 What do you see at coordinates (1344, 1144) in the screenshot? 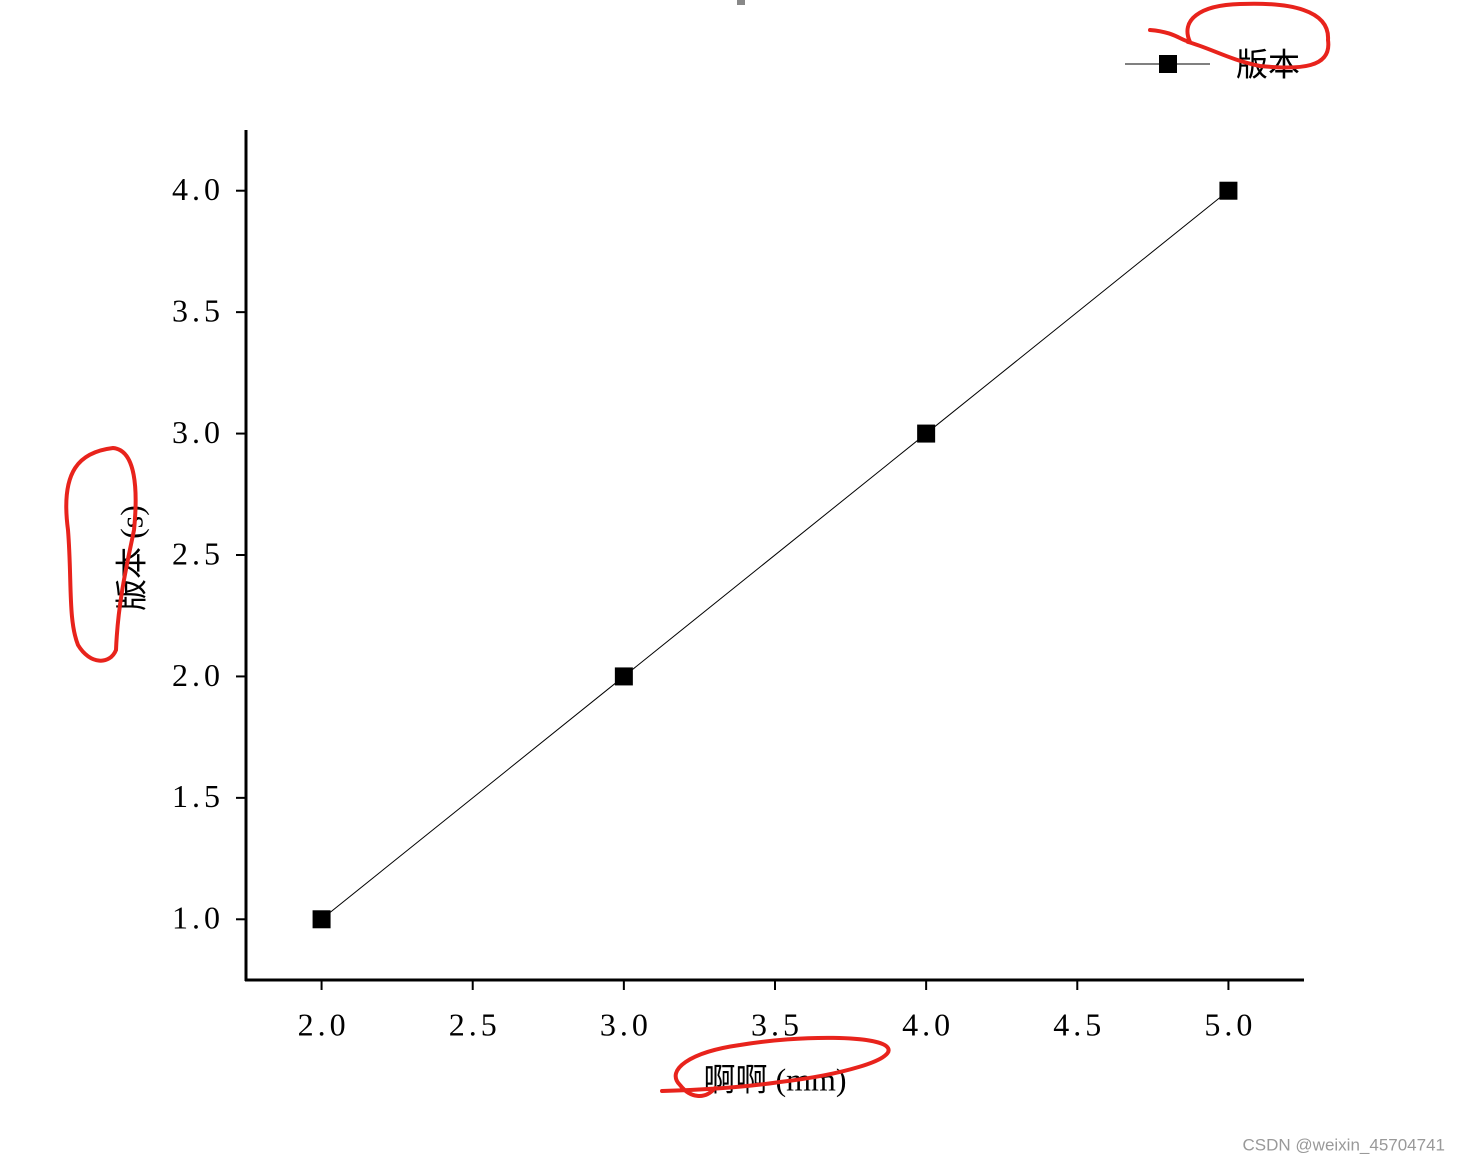
I see `watermark: CSDN @weixin_45704741` at bounding box center [1344, 1144].